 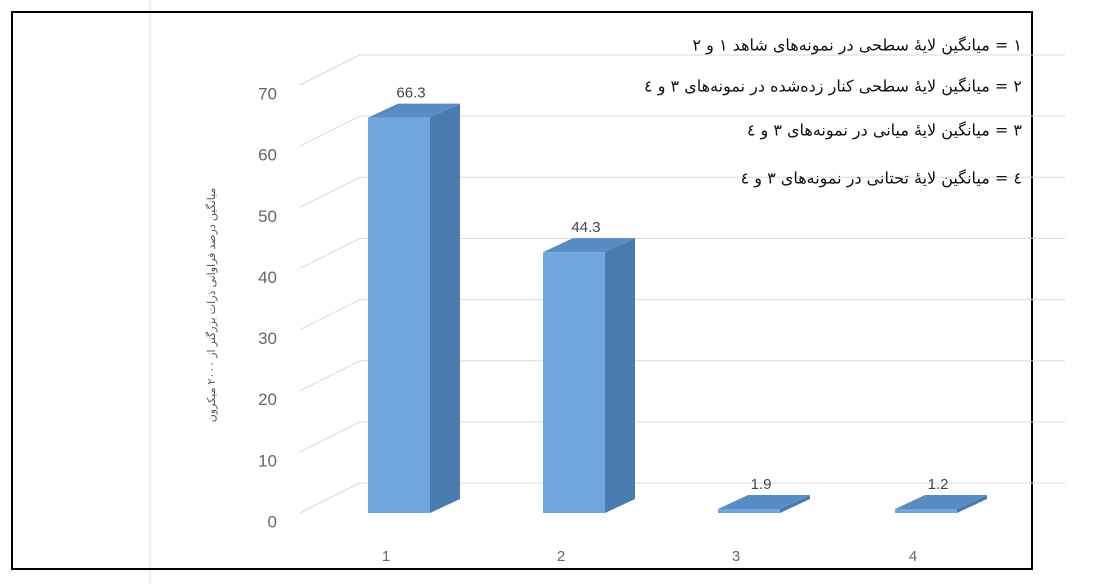 I want to click on y-tick-label: 20, so click(x=267, y=399).